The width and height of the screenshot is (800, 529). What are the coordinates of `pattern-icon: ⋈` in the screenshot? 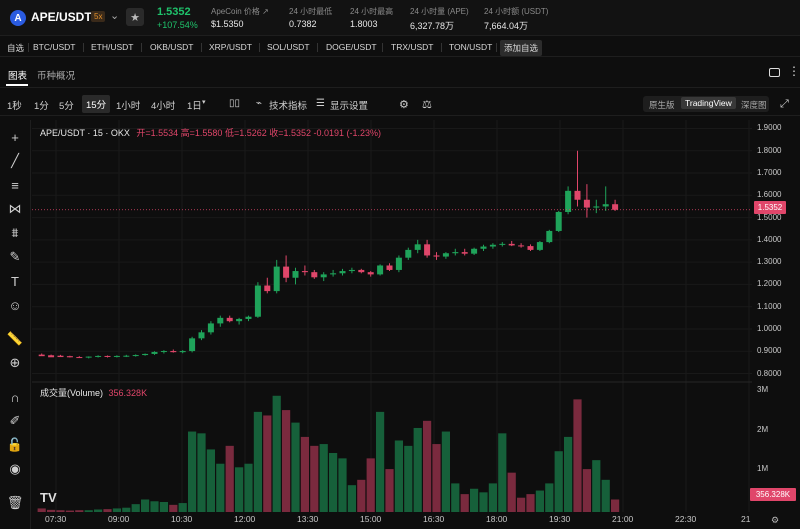 It's located at (15, 208).